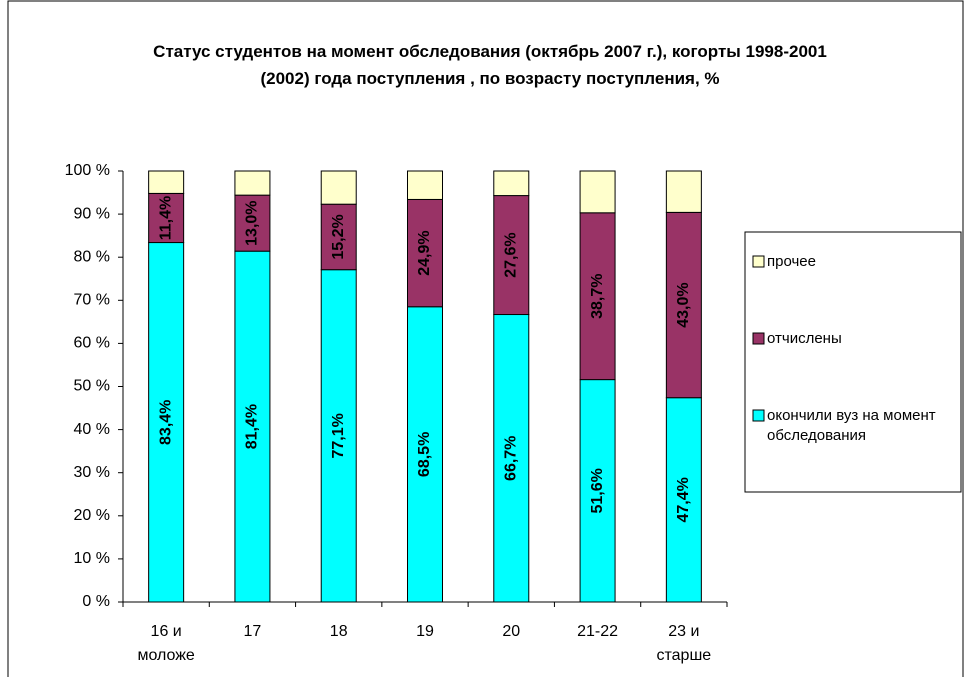 Image resolution: width=971 pixels, height=677 pixels. Describe the element at coordinates (165, 218) in the screenshot. I see `data-label: 11,4%` at that location.